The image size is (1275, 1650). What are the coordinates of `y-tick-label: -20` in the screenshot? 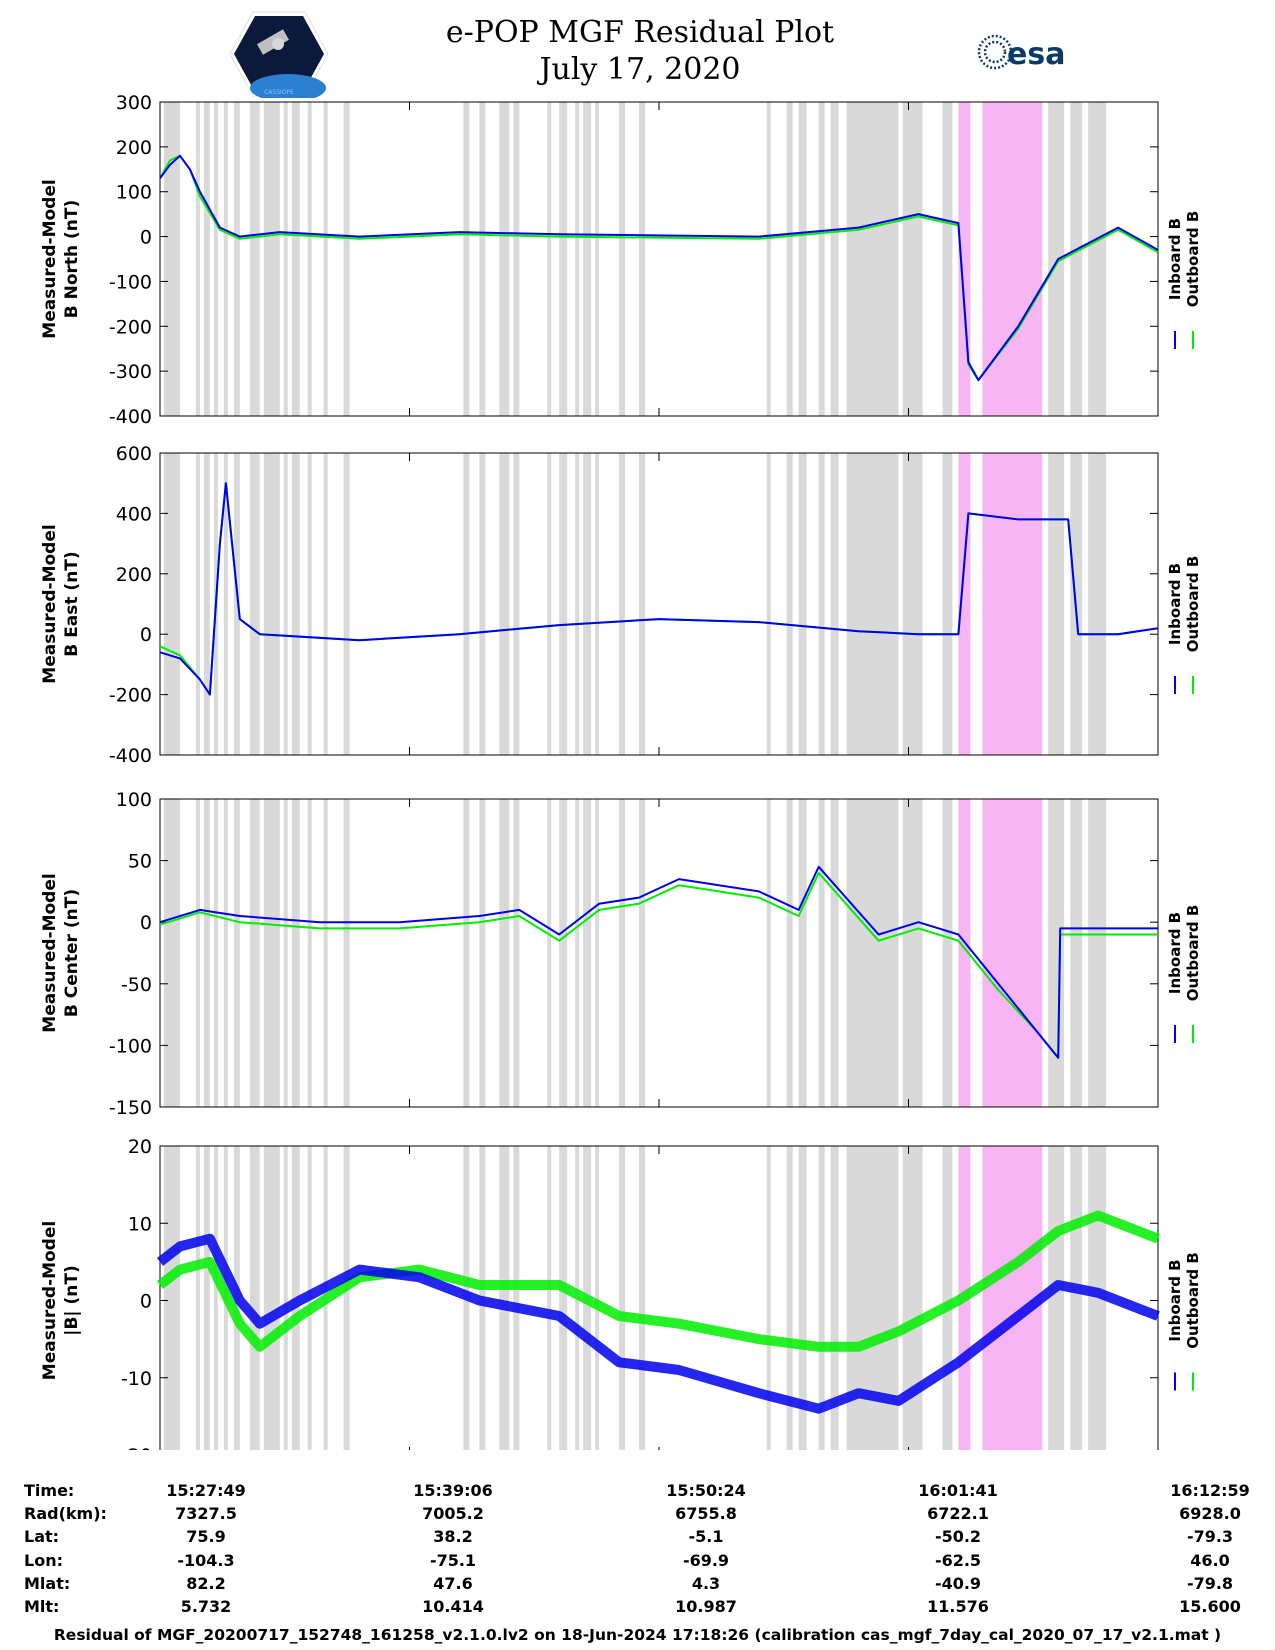 It's located at (136, 1447).